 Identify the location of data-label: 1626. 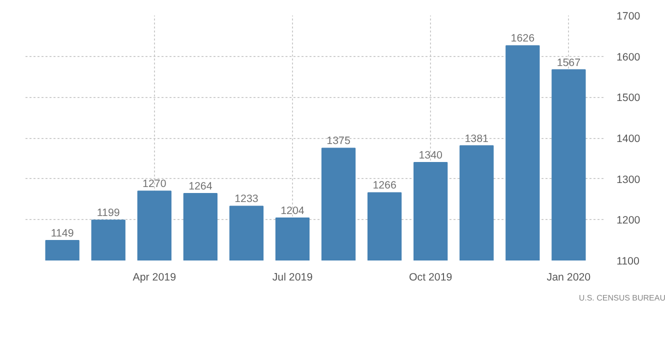
(522, 38).